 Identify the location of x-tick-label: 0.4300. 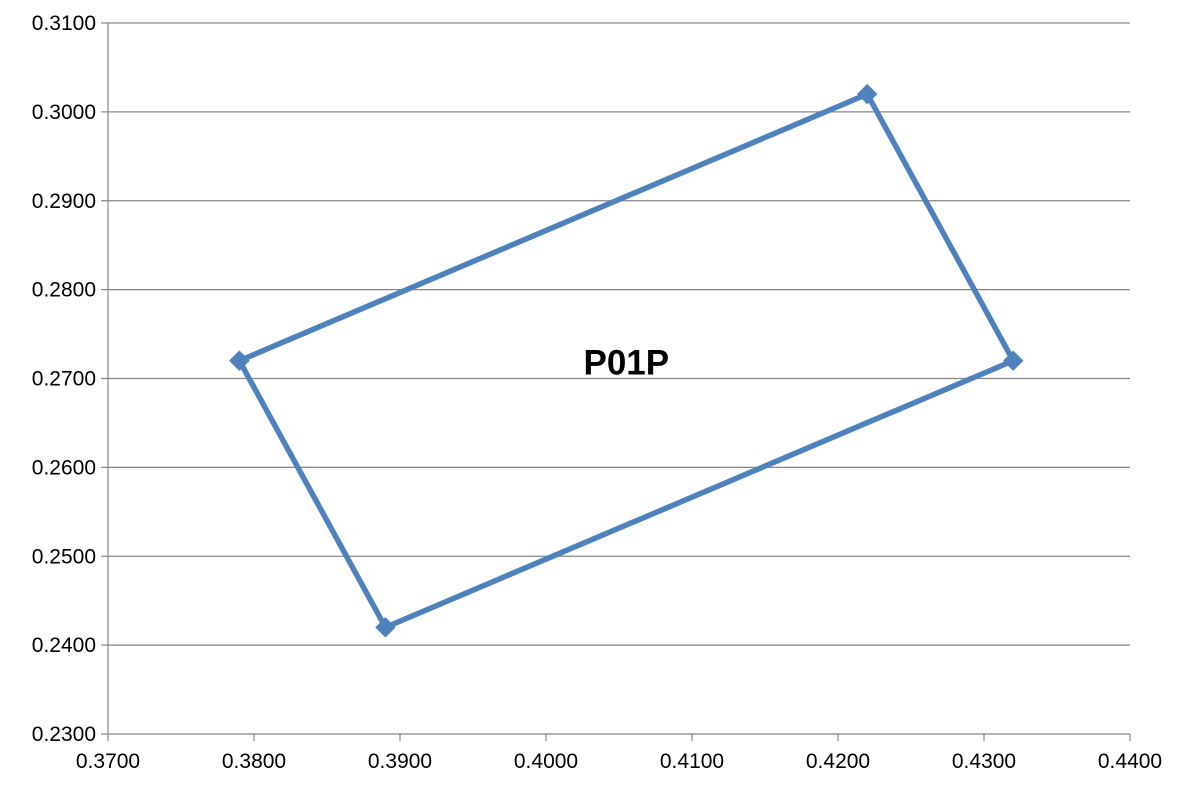
(984, 761).